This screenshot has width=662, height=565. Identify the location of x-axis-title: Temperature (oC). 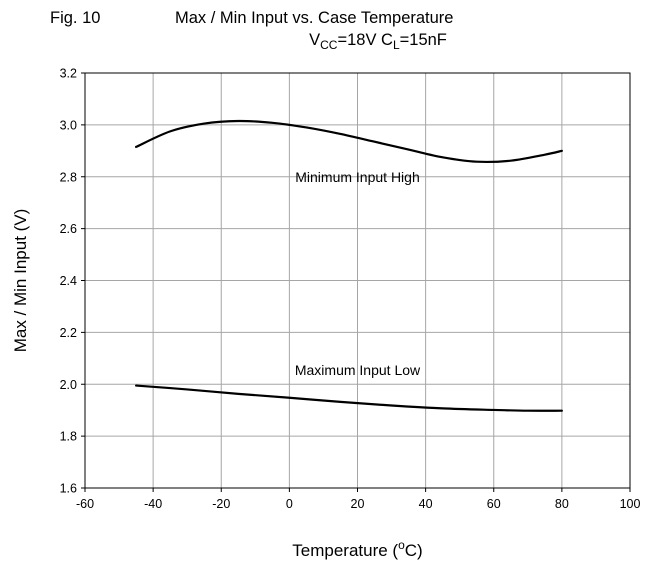
(357, 549).